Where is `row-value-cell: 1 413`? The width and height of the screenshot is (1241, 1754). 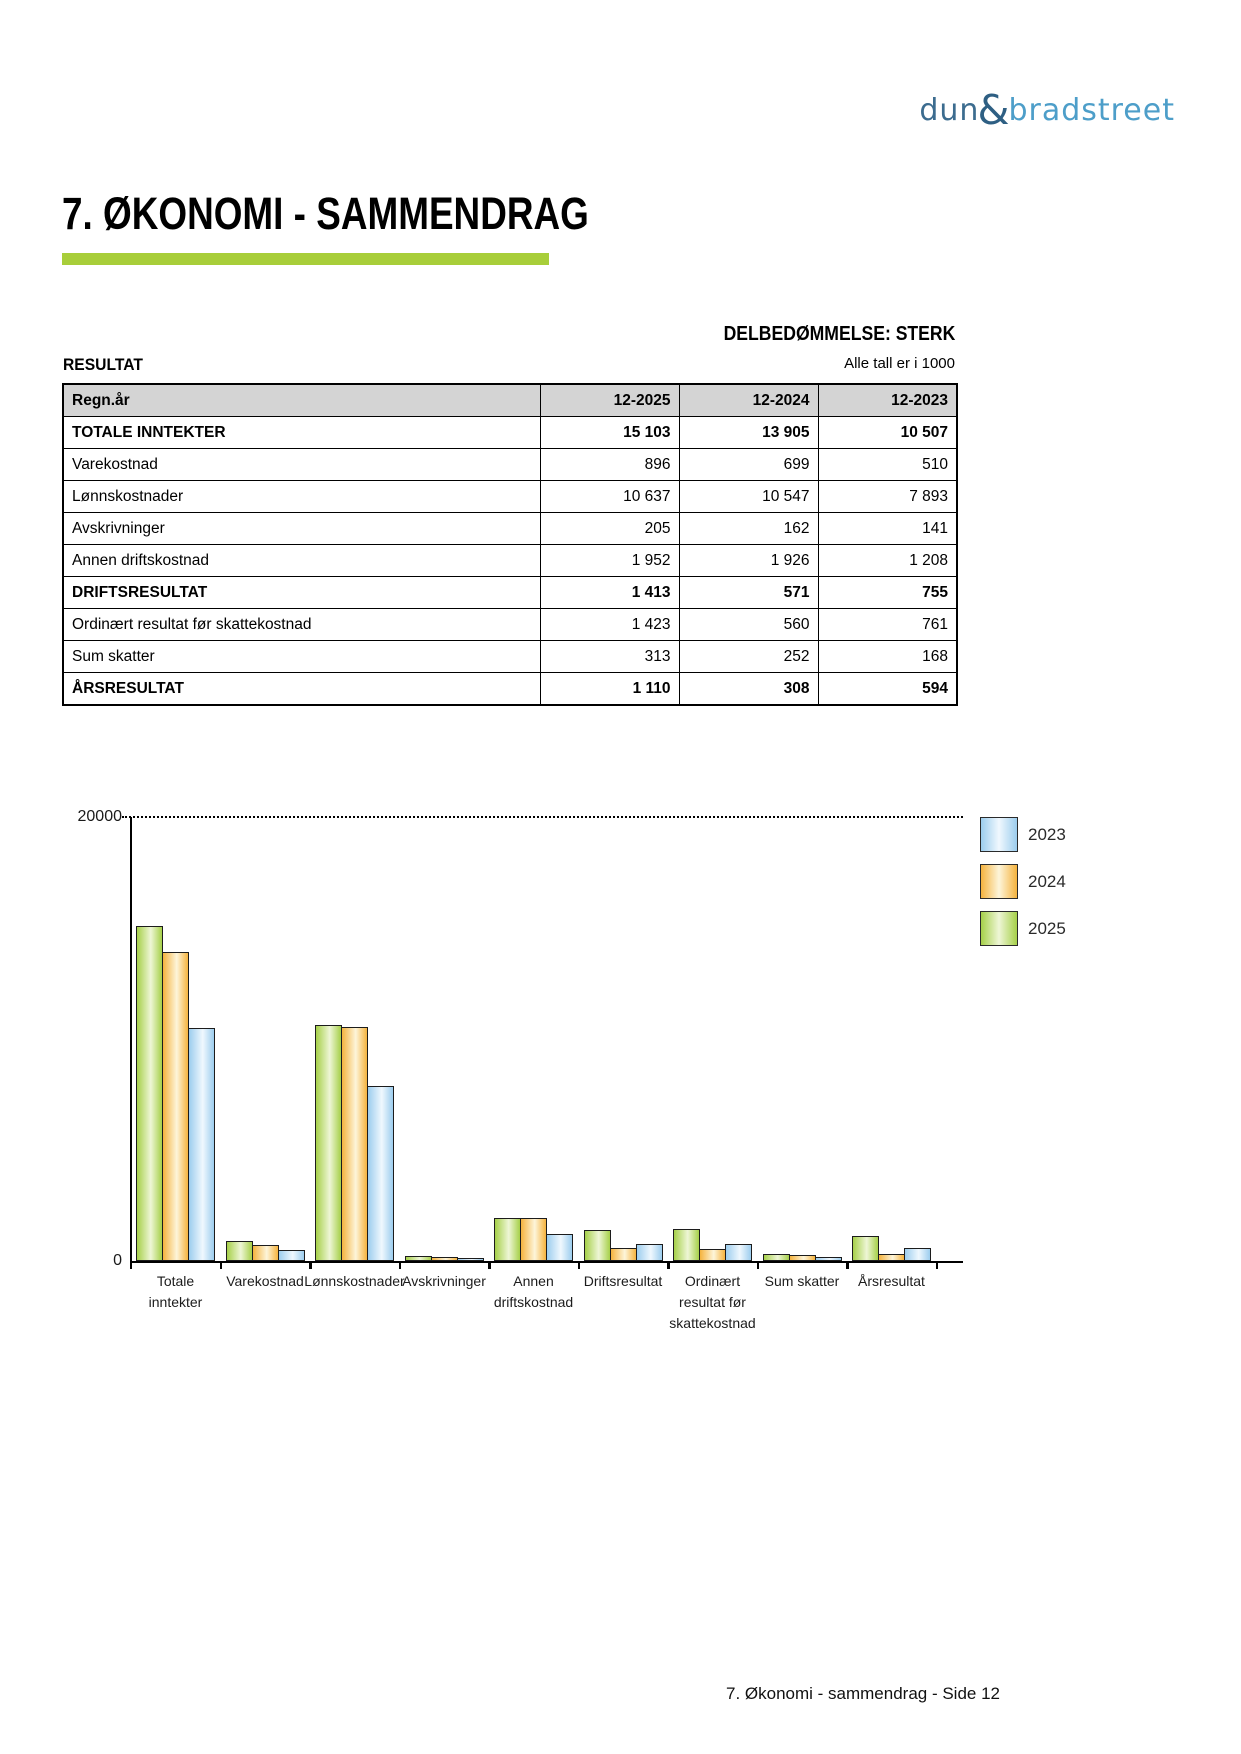
row-value-cell: 1 413 is located at coordinates (609, 592).